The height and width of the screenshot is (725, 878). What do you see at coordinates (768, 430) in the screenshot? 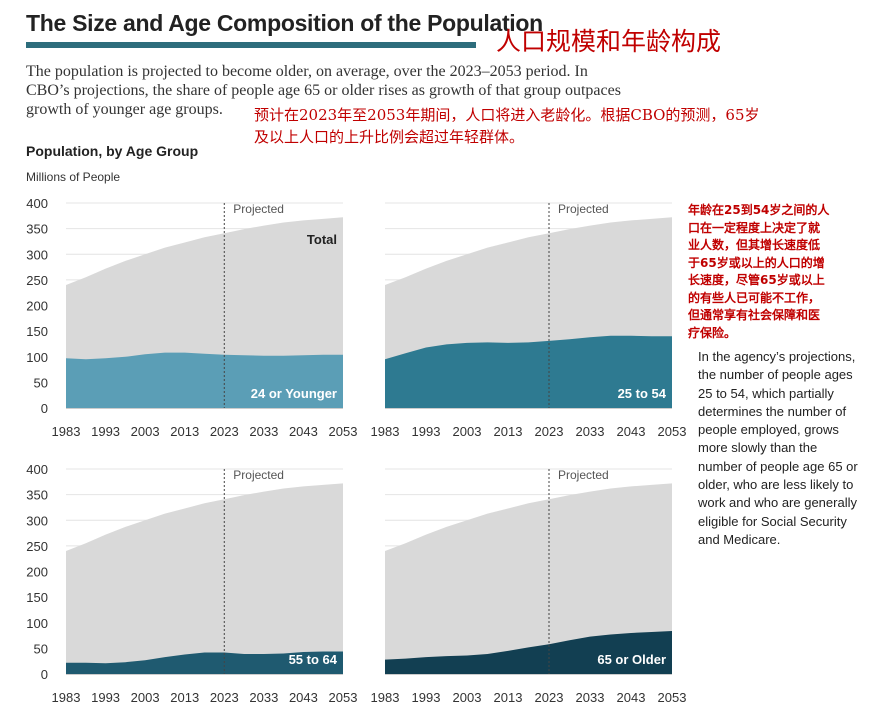
I see `note-line: people employed, grows` at bounding box center [768, 430].